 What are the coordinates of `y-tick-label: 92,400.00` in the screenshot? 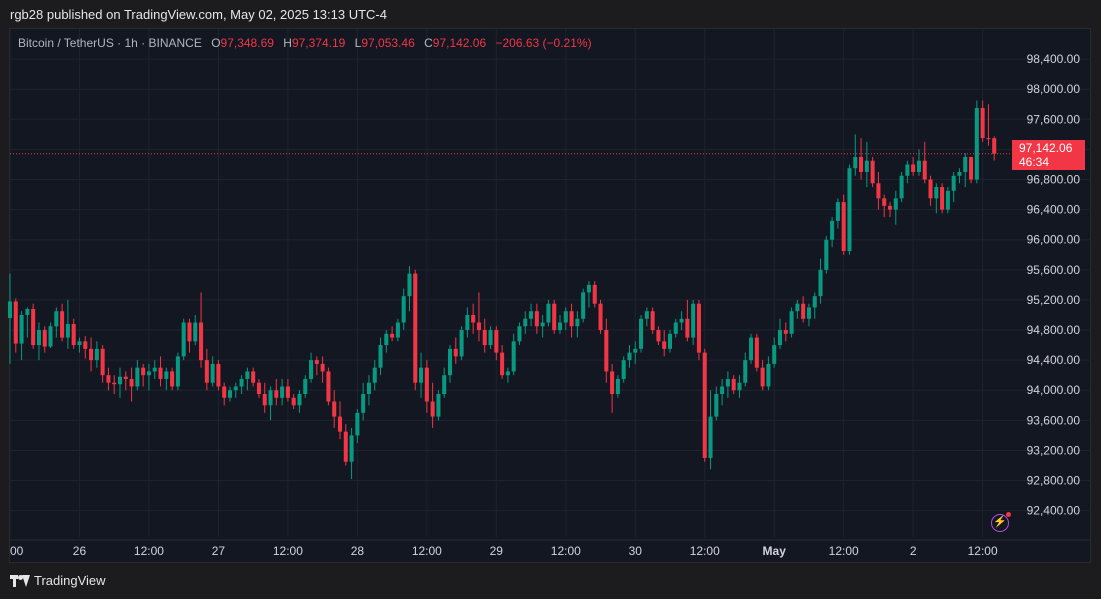 It's located at (1054, 511).